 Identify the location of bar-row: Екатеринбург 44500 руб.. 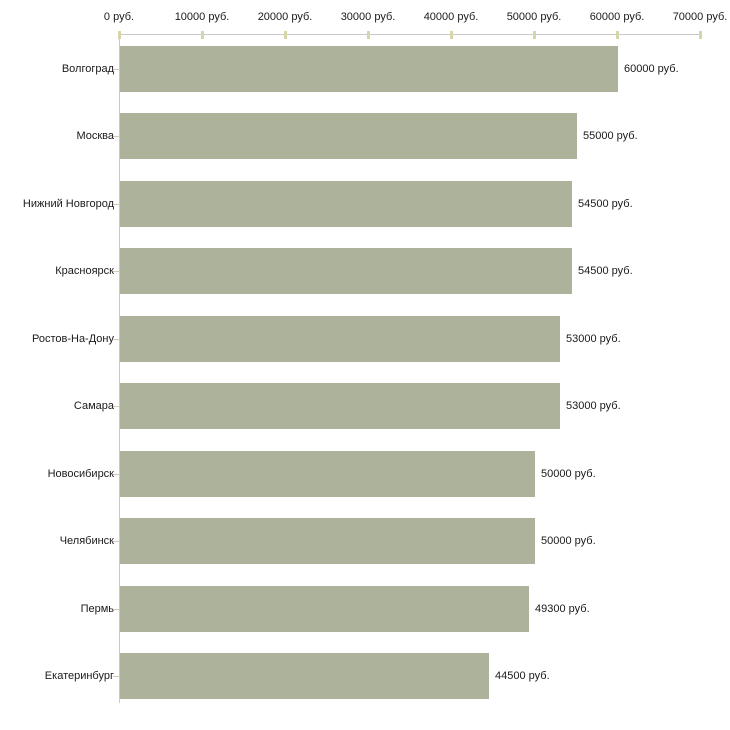
(365, 677).